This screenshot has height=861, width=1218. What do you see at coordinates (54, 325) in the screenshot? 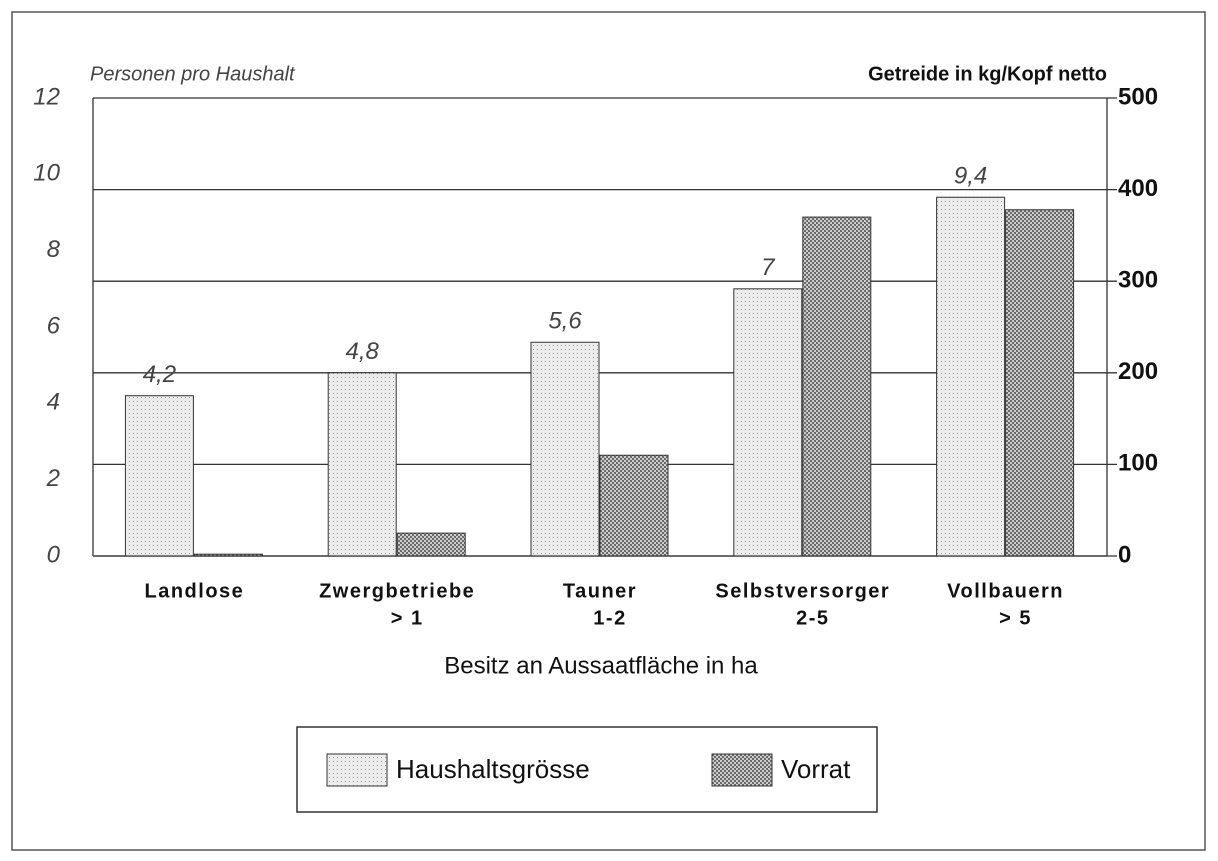
I see `y-tick-label: 6` at bounding box center [54, 325].